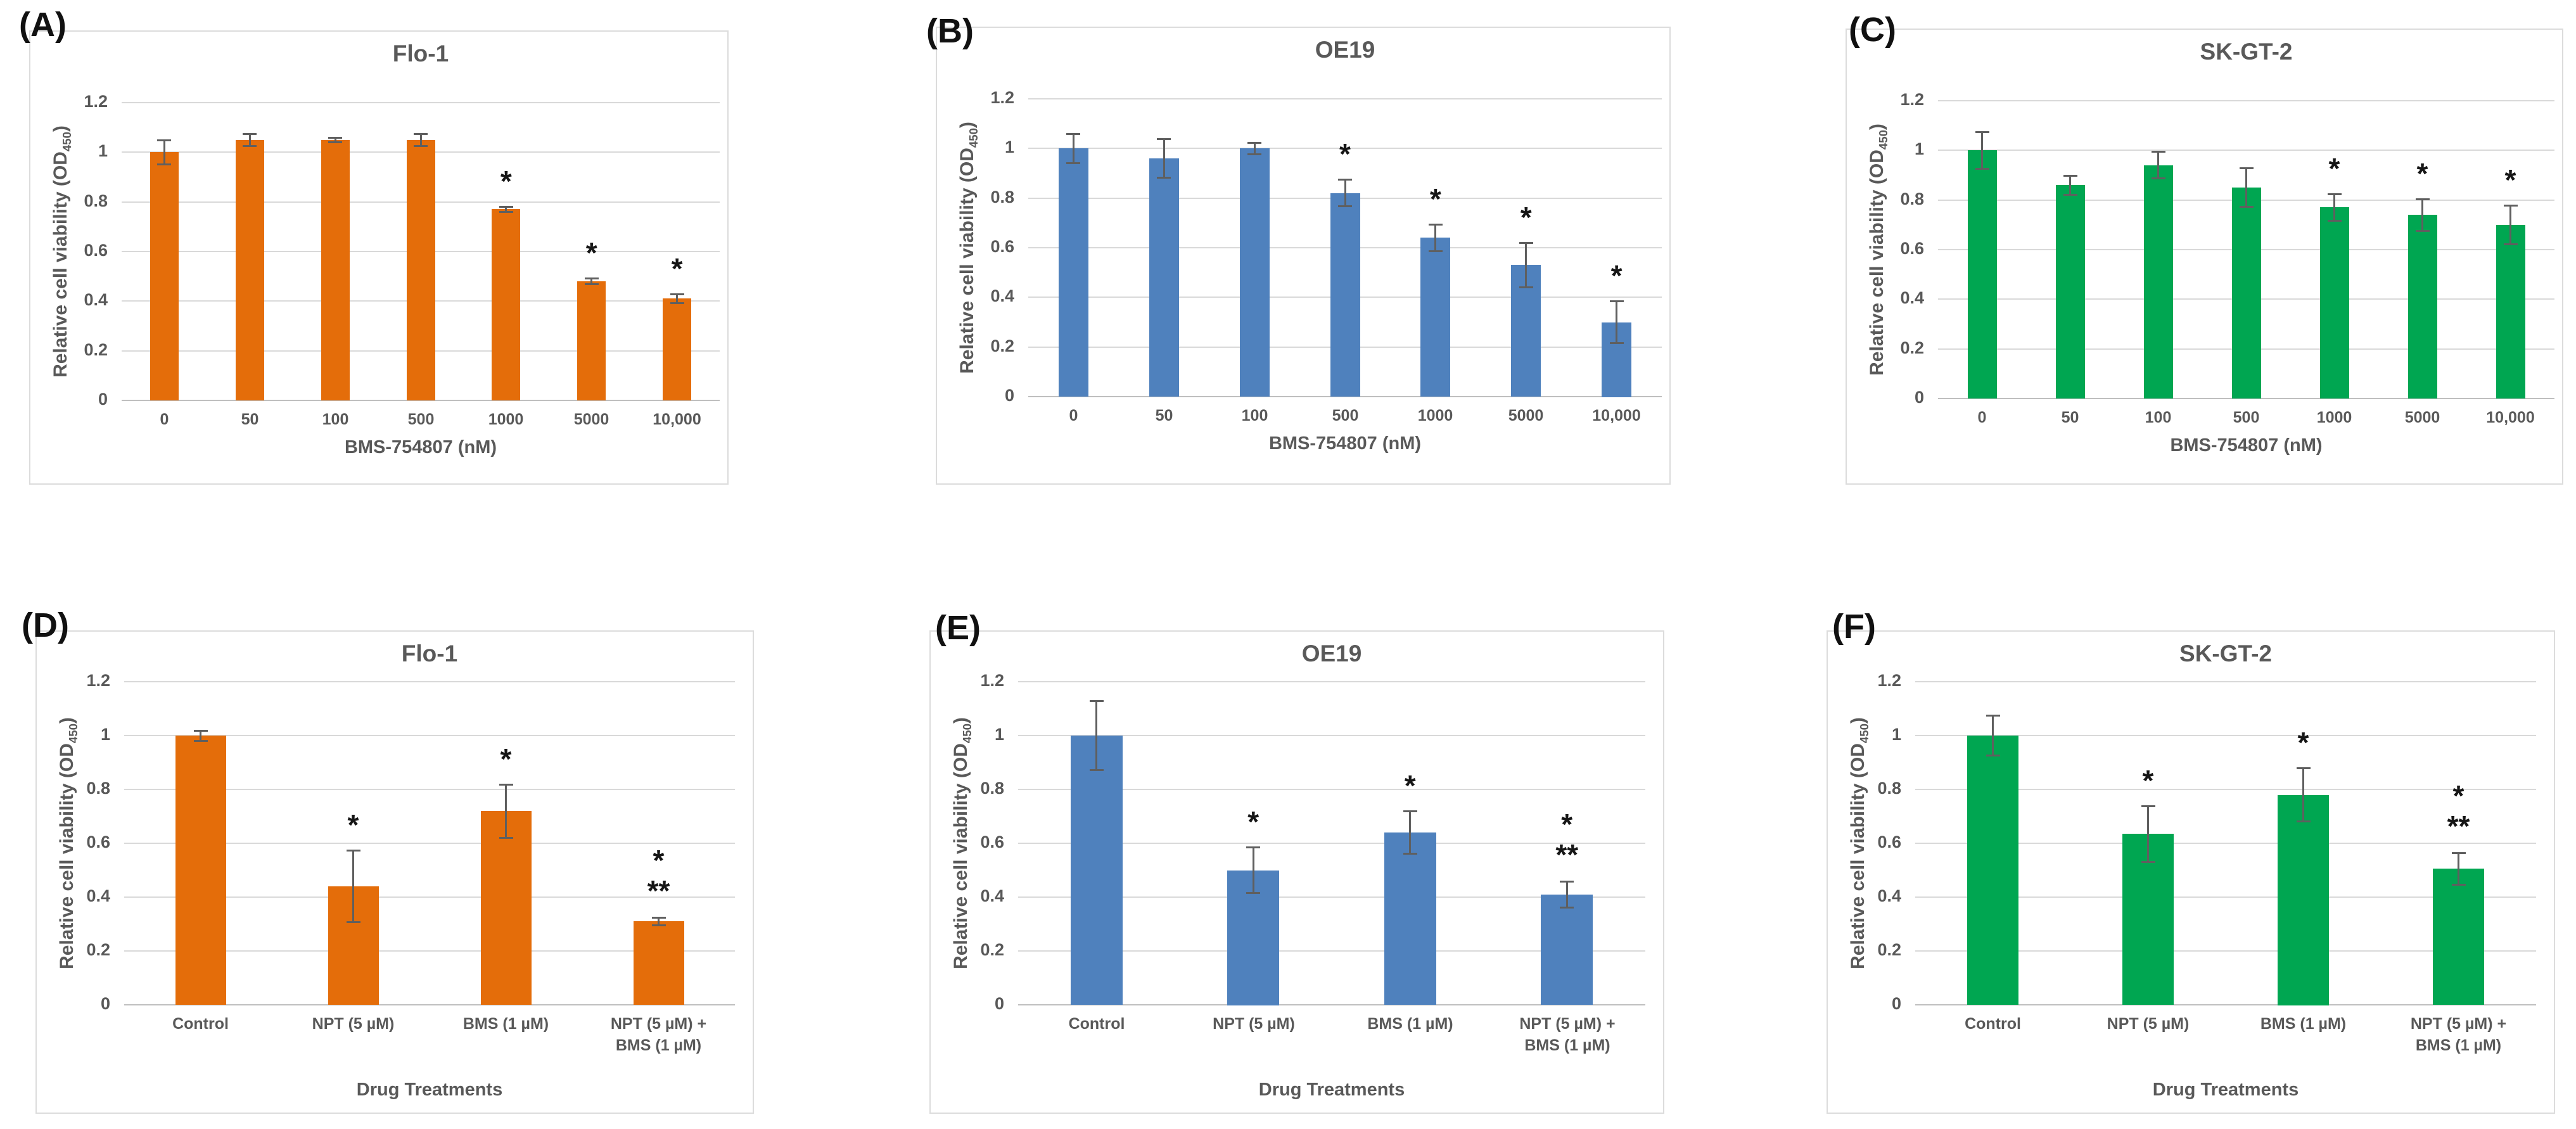  What do you see at coordinates (1617, 415) in the screenshot?
I see `x-tick-label: 10,000` at bounding box center [1617, 415].